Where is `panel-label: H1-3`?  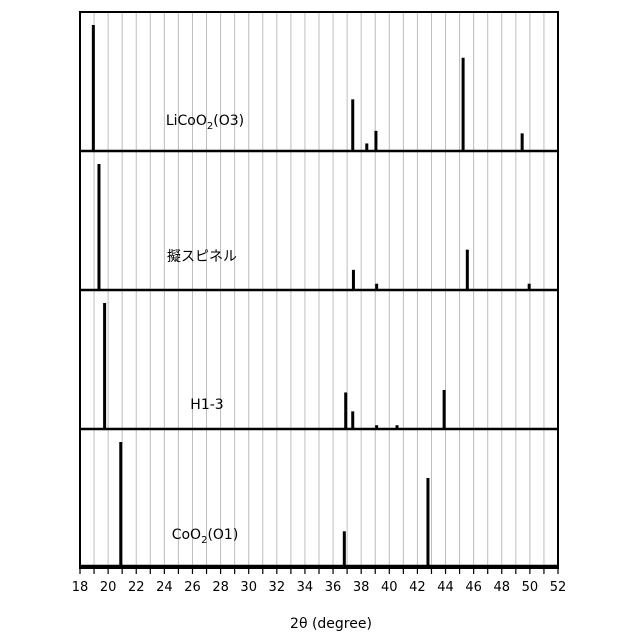 panel-label: H1-3 is located at coordinates (206, 405).